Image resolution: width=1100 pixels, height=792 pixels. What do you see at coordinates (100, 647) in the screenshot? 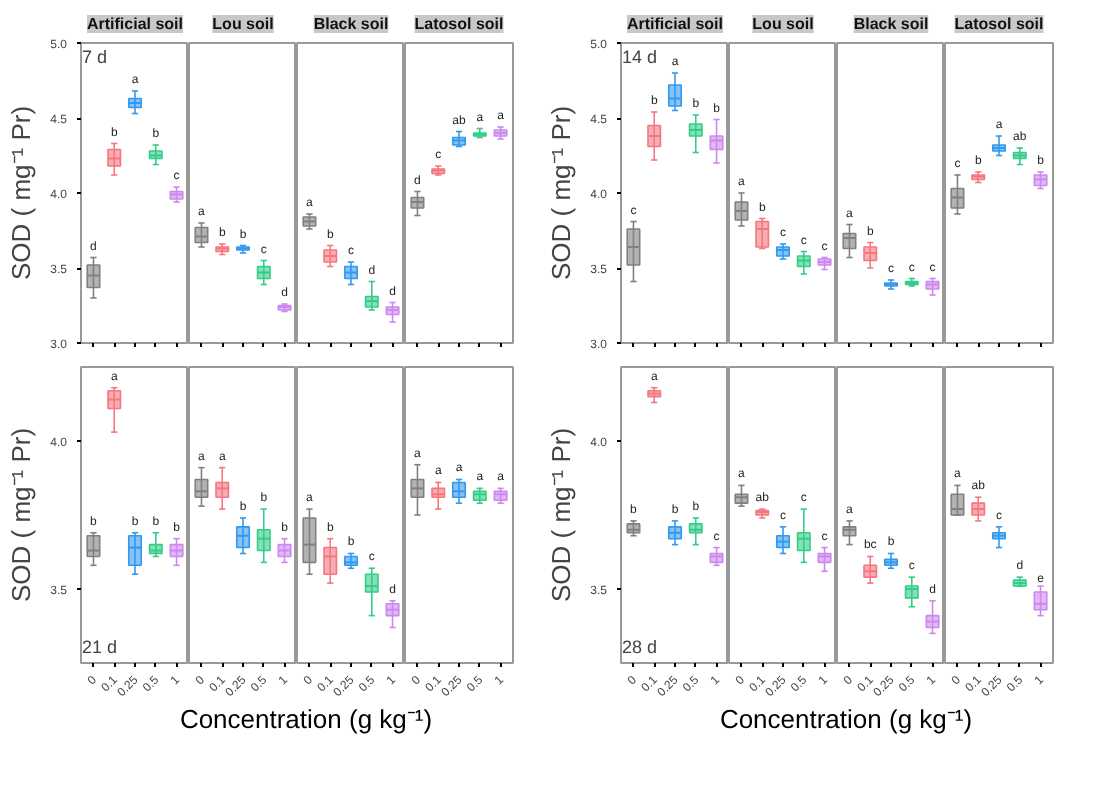
I see `annotation: 21 d` at bounding box center [100, 647].